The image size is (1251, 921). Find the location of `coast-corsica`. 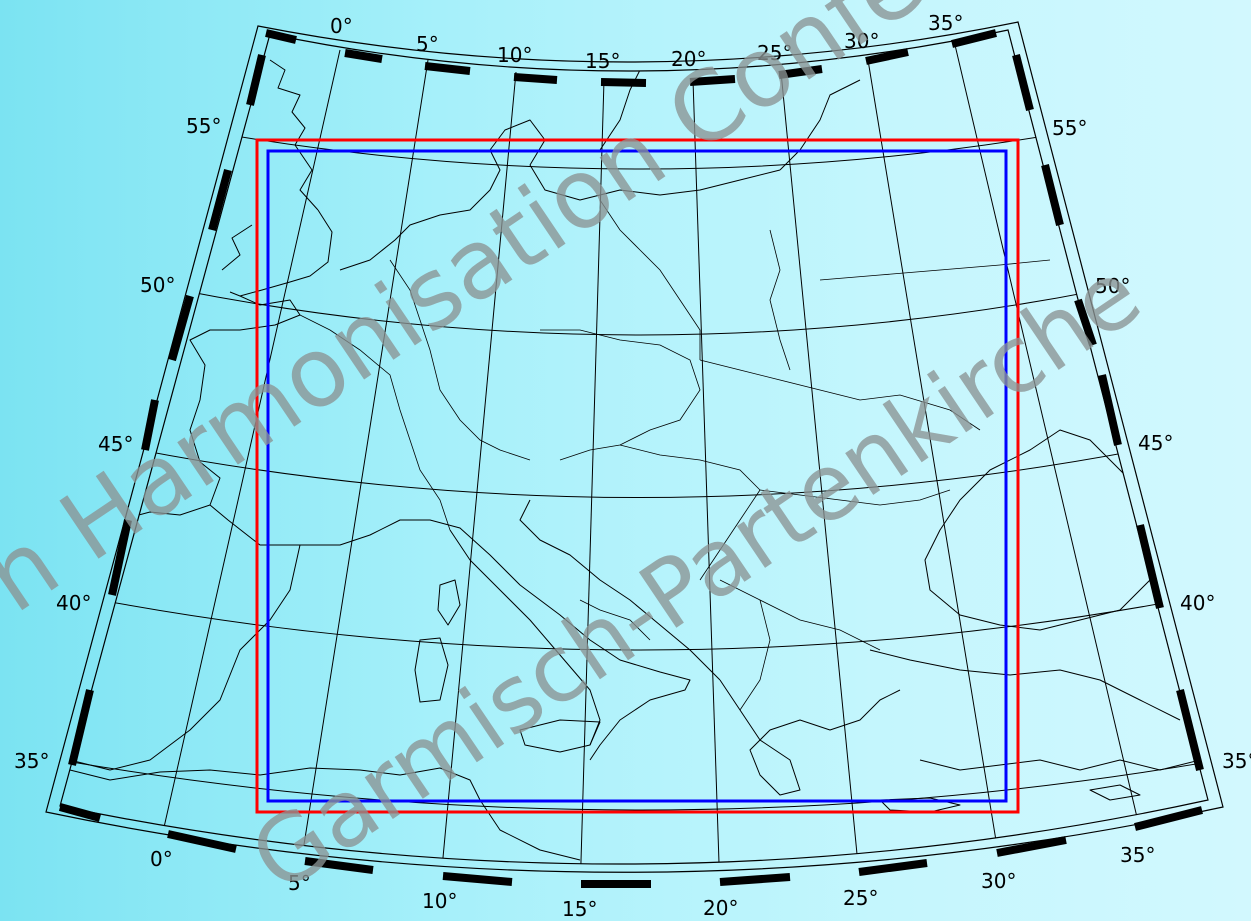

coast-corsica is located at coordinates (449, 602).